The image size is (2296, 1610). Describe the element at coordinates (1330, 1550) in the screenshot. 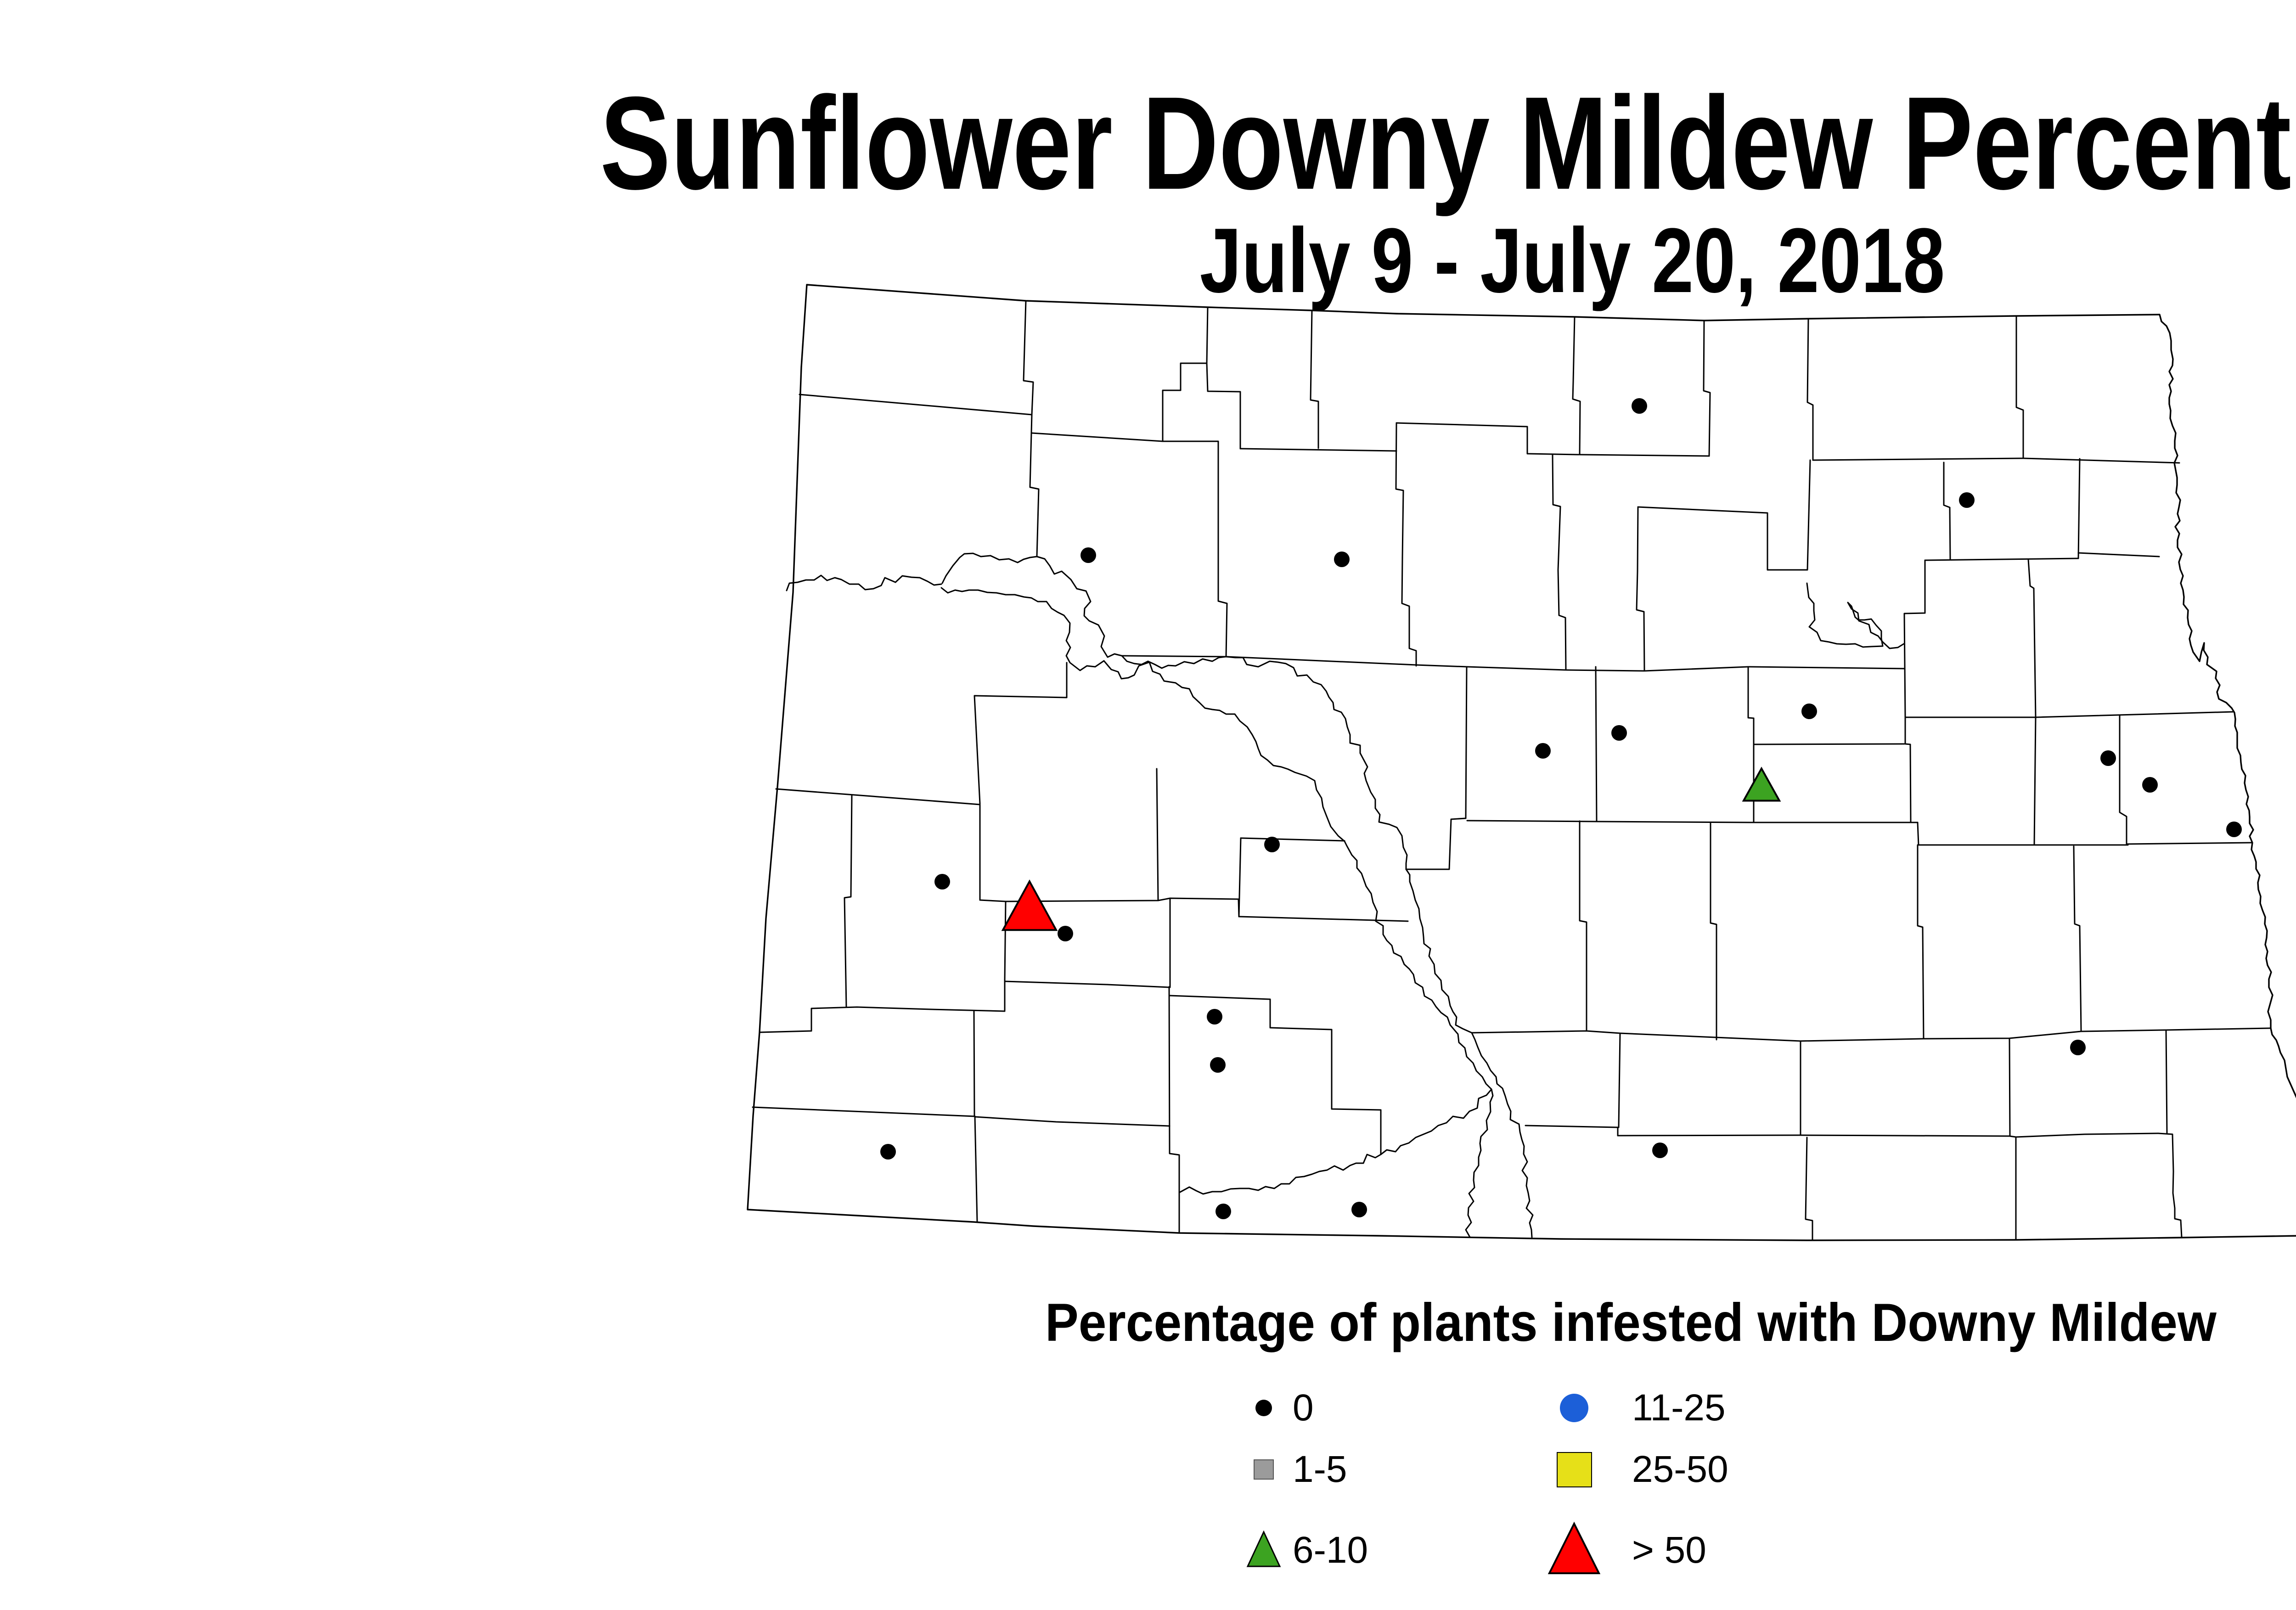

I see `legend-label: 6-10` at that location.